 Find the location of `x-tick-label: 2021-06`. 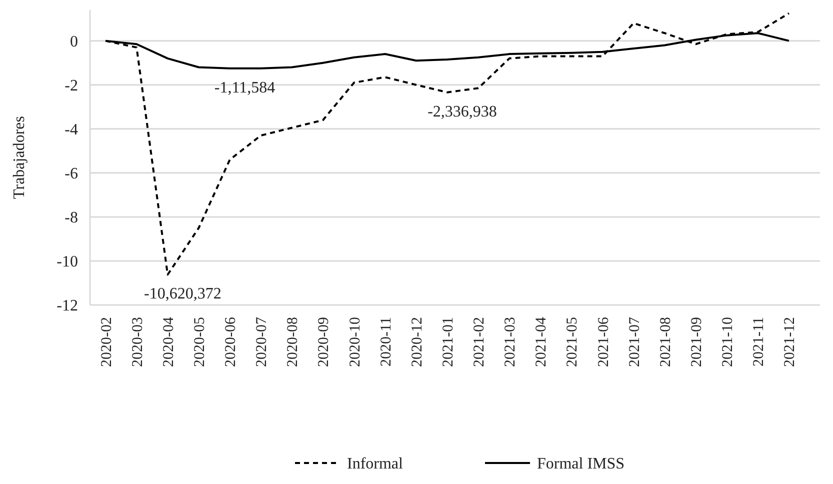

x-tick-label: 2021-06 is located at coordinates (604, 341).